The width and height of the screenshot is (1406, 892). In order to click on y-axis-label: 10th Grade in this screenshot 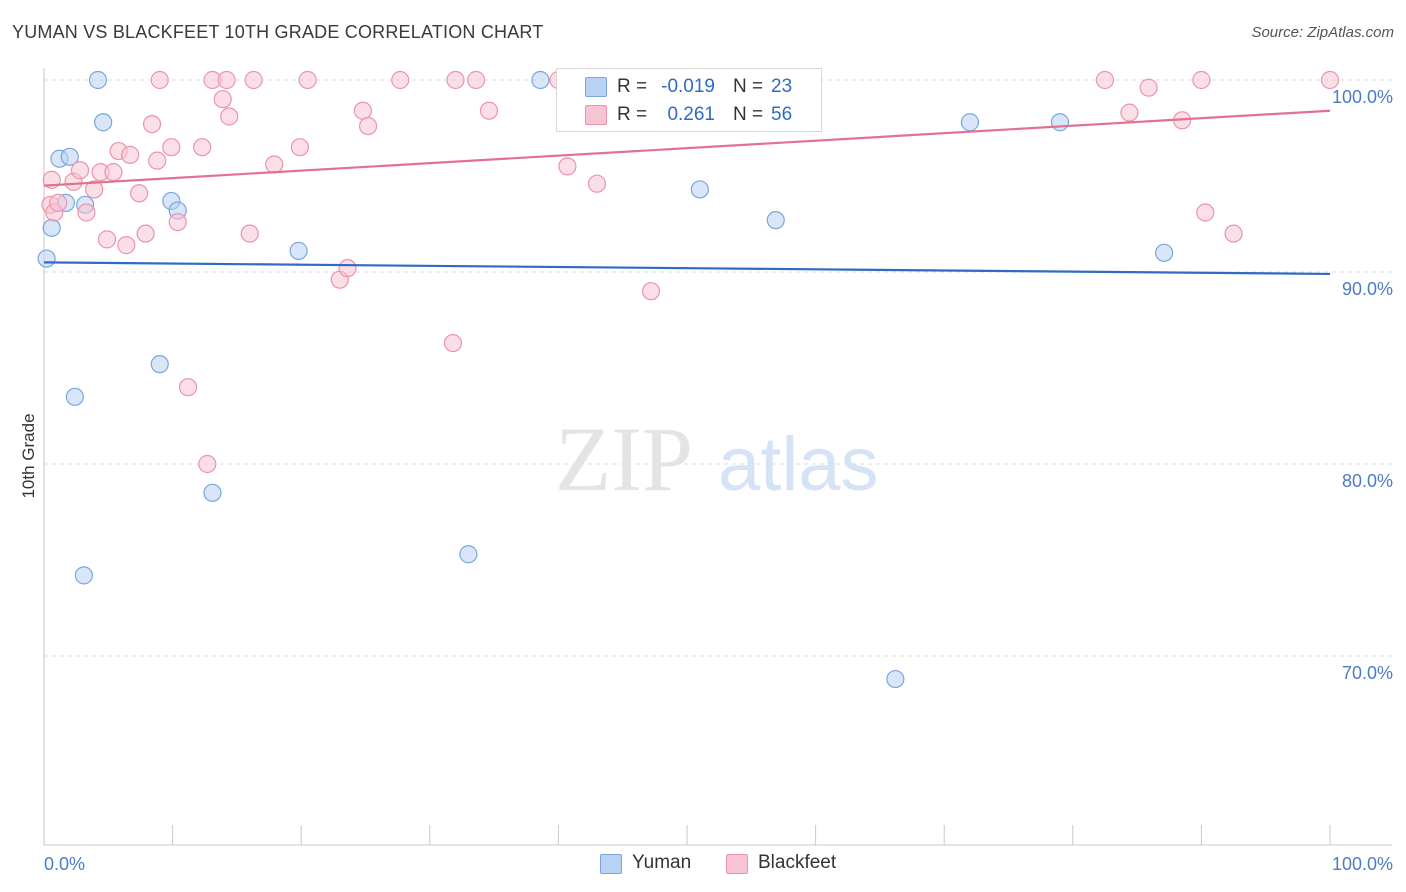, I will do `click(28, 455)`.